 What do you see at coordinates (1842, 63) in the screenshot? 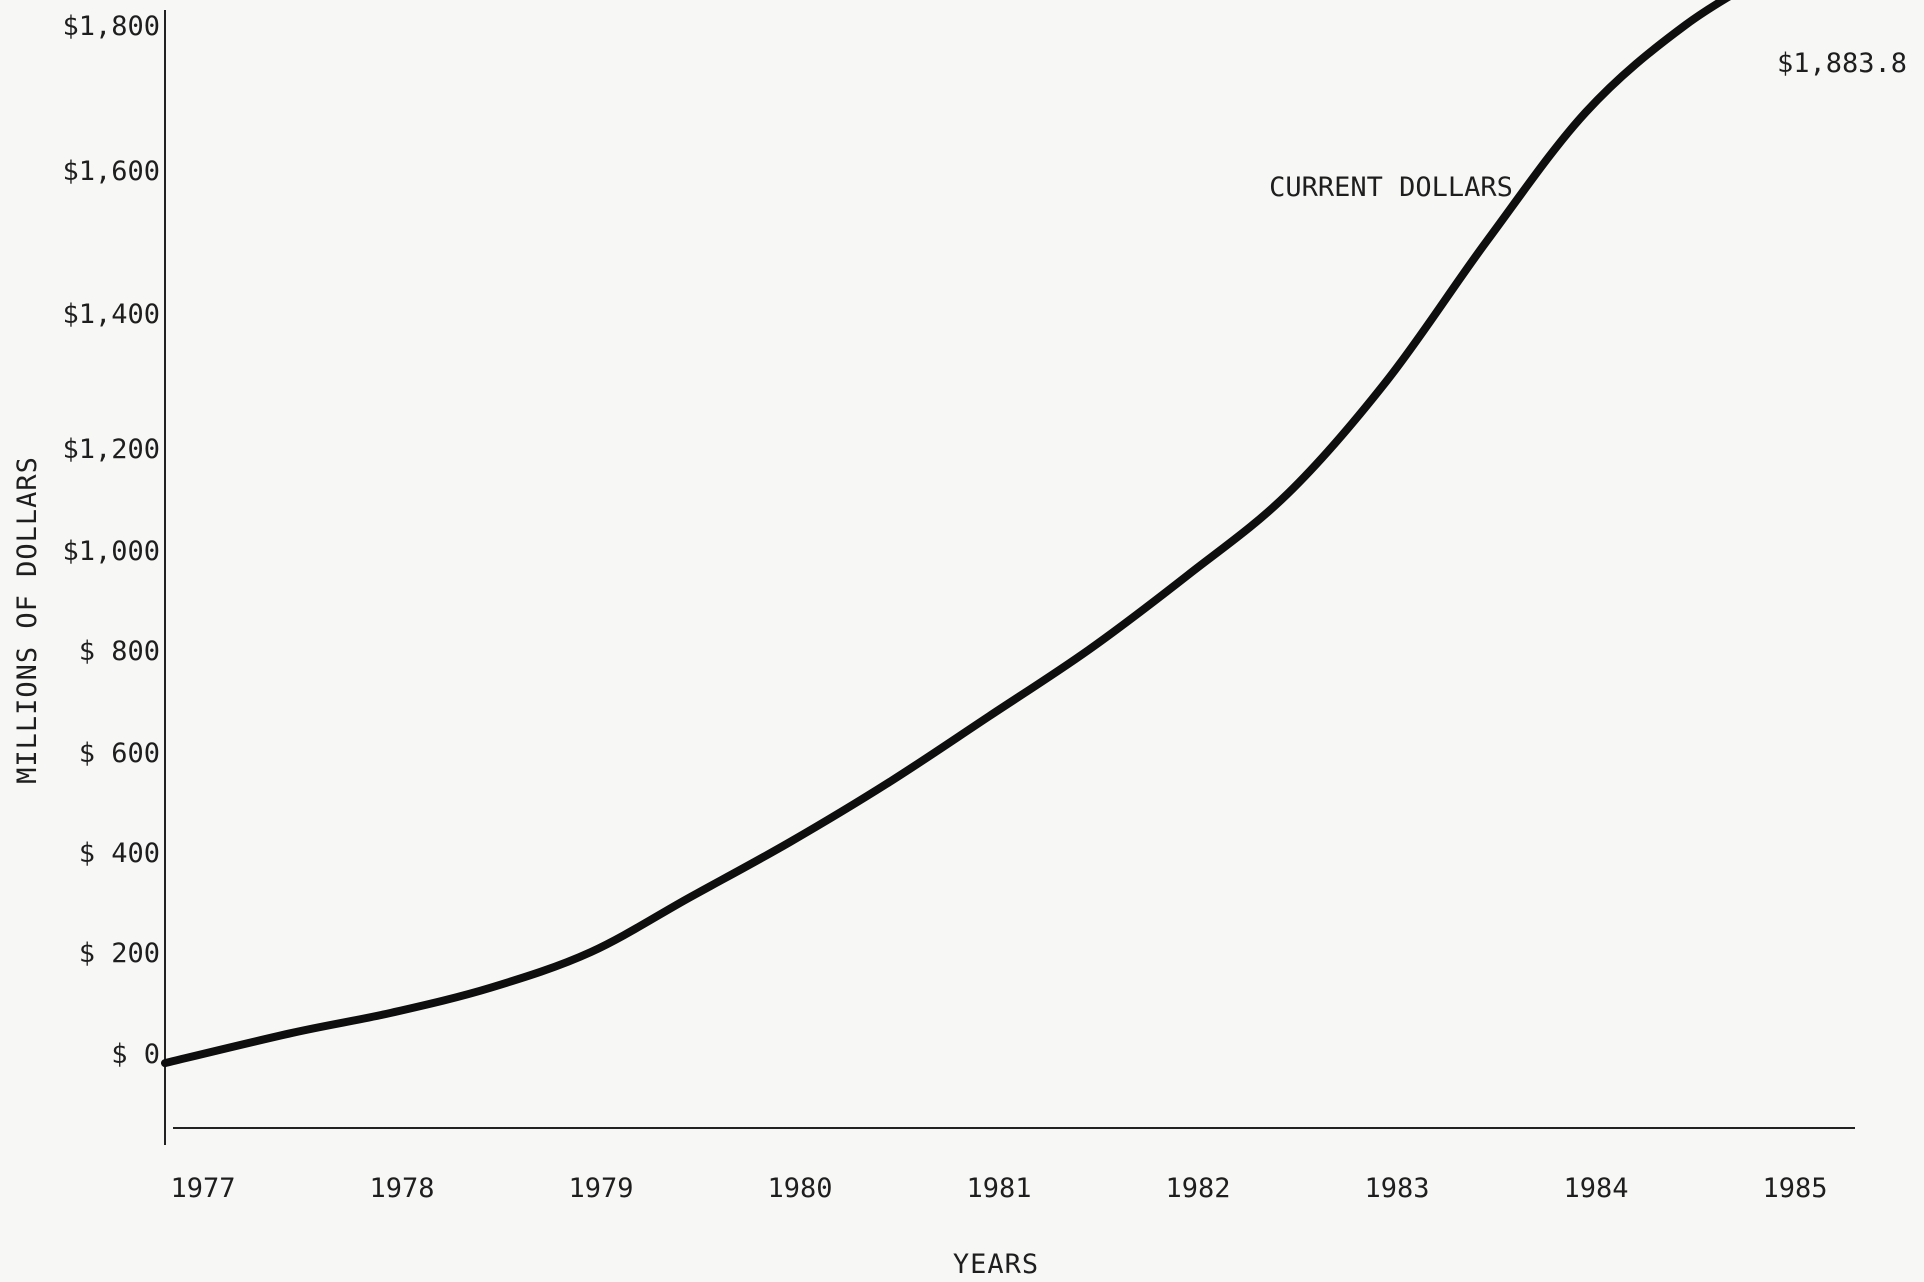
I see `end-value-label: $1,883.8` at bounding box center [1842, 63].